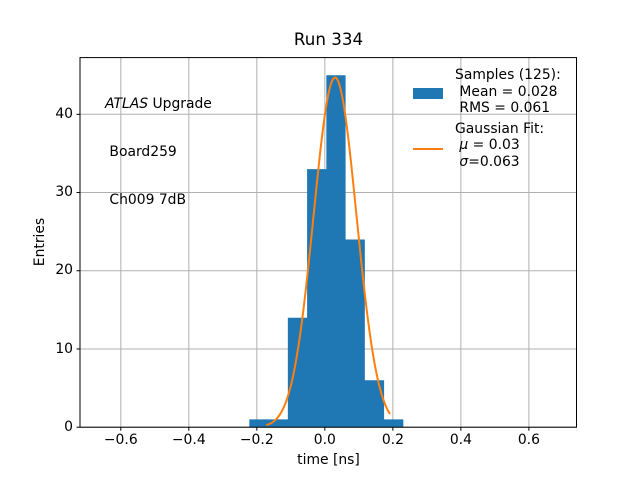  I want to click on legend-mu-value: μ = 0.03, so click(487, 145).